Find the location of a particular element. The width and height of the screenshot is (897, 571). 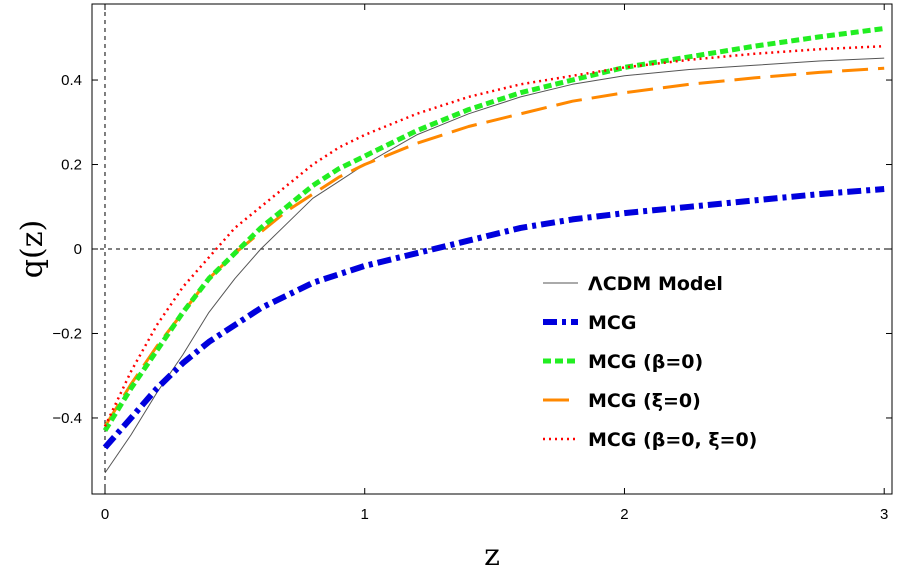

x-tick-label: 2 is located at coordinates (624, 514).